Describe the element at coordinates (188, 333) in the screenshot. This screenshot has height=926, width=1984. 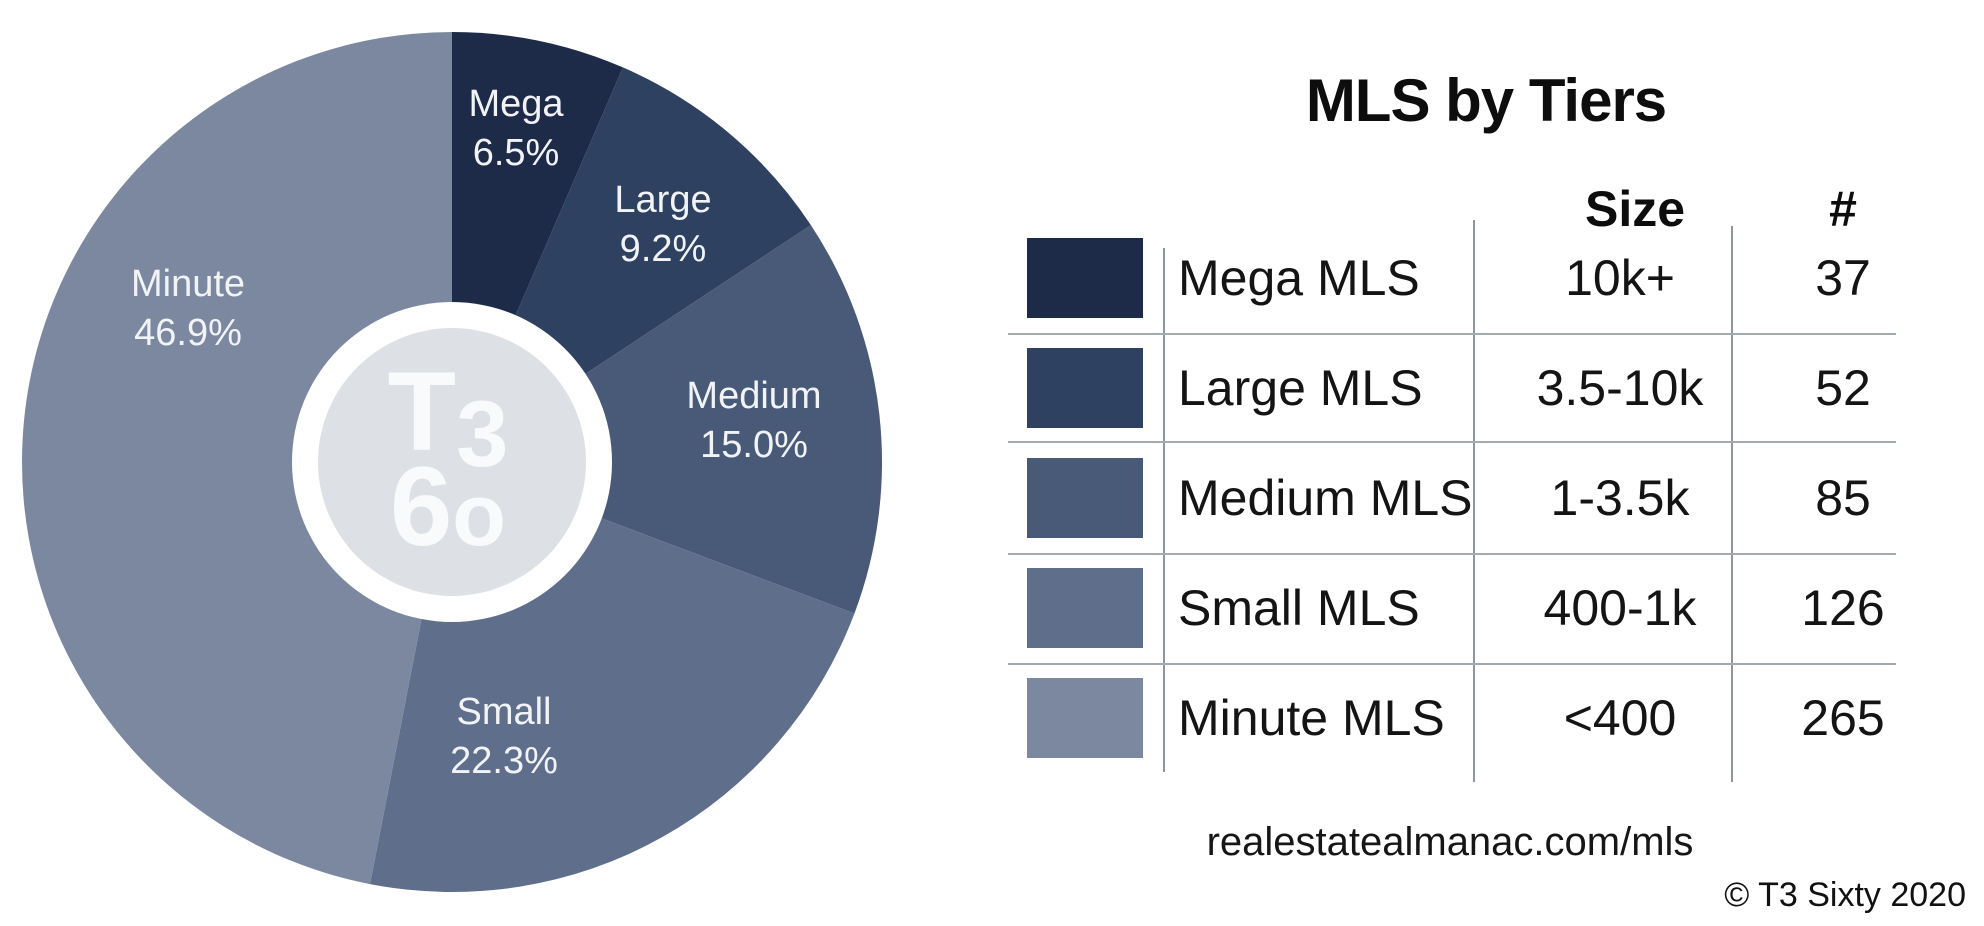
I see `slice-percent: 46.9%` at that location.